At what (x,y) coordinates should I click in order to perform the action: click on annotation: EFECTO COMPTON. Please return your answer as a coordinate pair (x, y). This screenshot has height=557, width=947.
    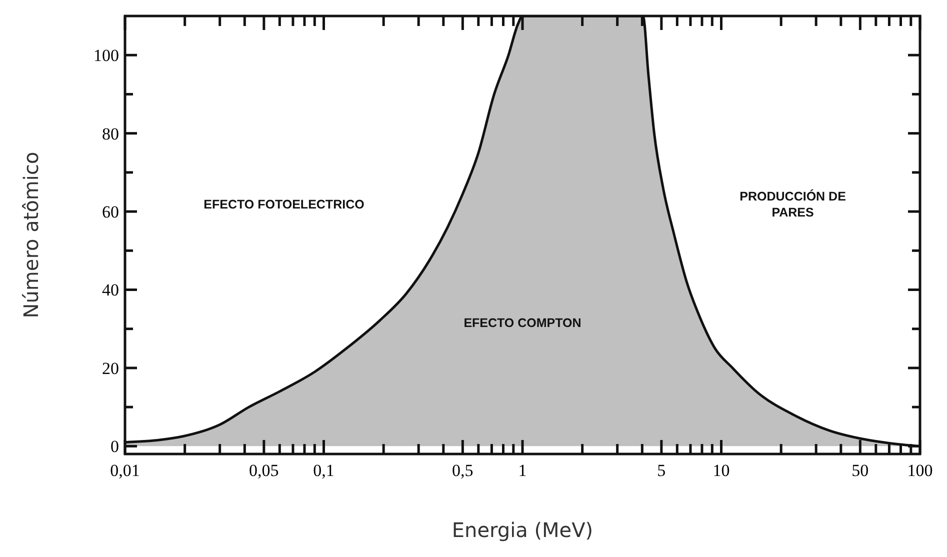
    Looking at the image, I should click on (523, 323).